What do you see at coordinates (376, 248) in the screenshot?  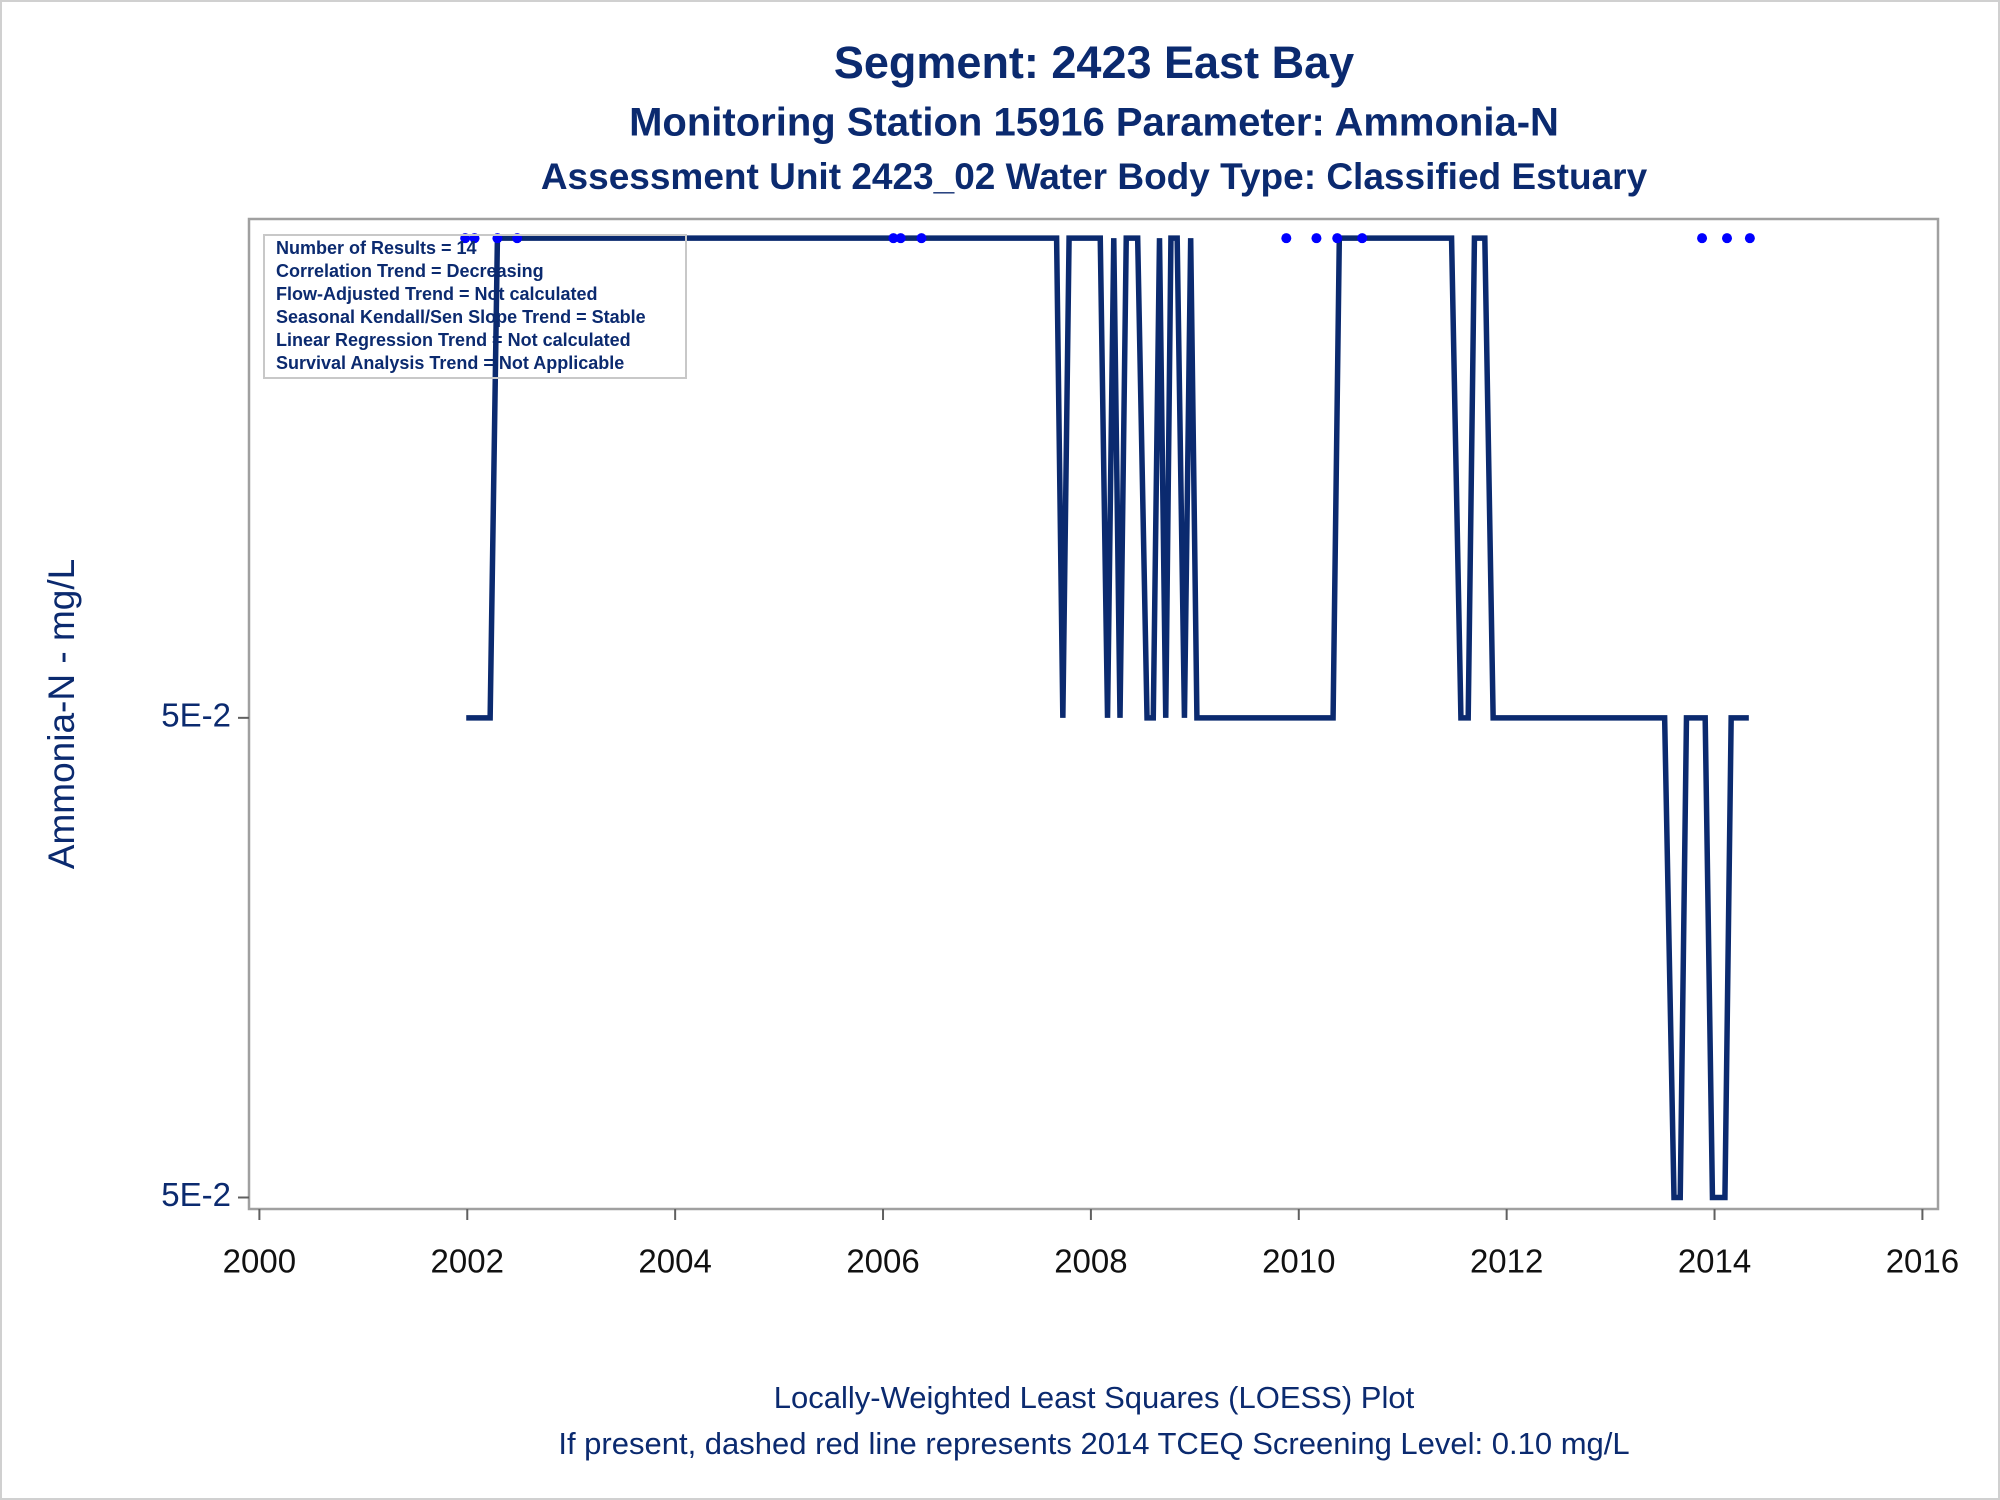 I see `stats-text: Number of Results = 14` at bounding box center [376, 248].